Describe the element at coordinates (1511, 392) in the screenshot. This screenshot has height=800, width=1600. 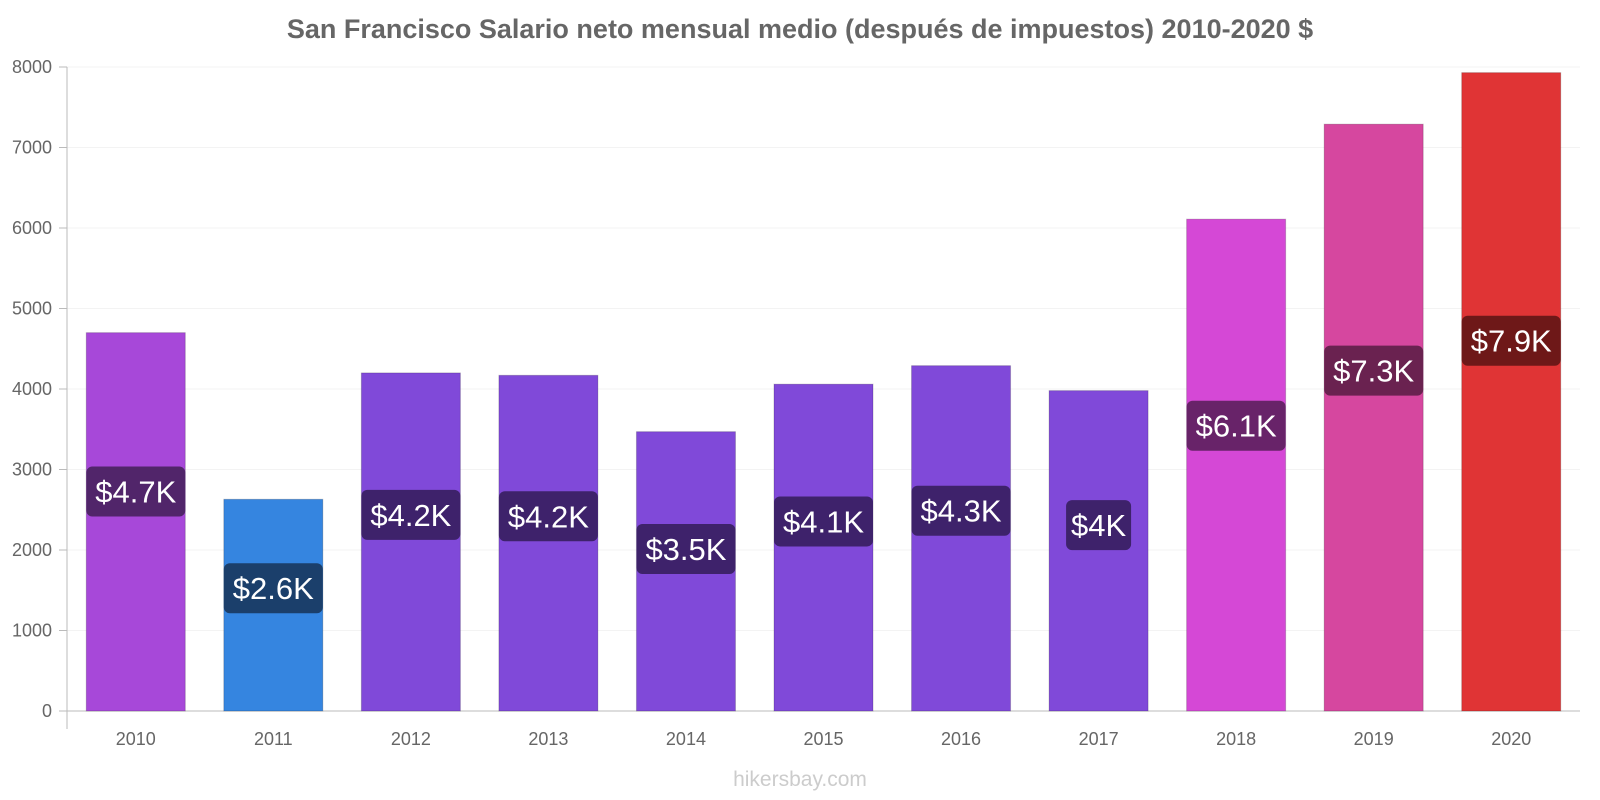
I see `bar-2020` at that location.